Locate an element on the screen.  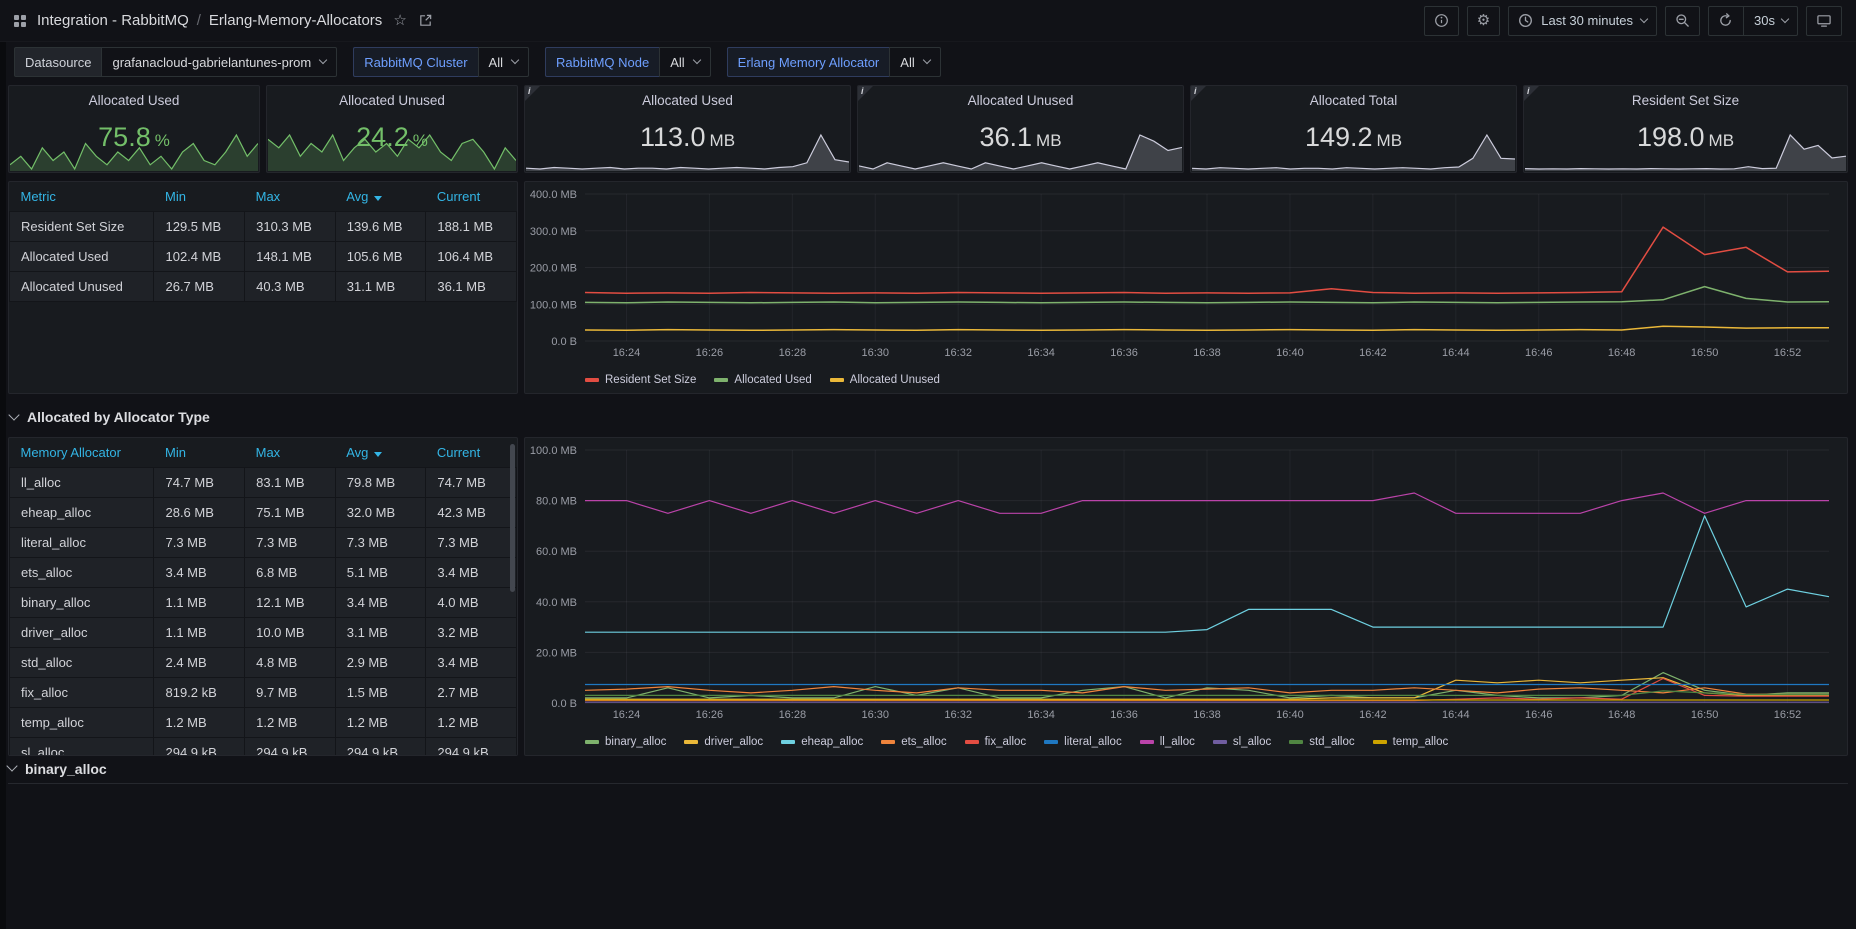
breadcrumb-folder: Integration - RabbitMQ is located at coordinates (113, 20).